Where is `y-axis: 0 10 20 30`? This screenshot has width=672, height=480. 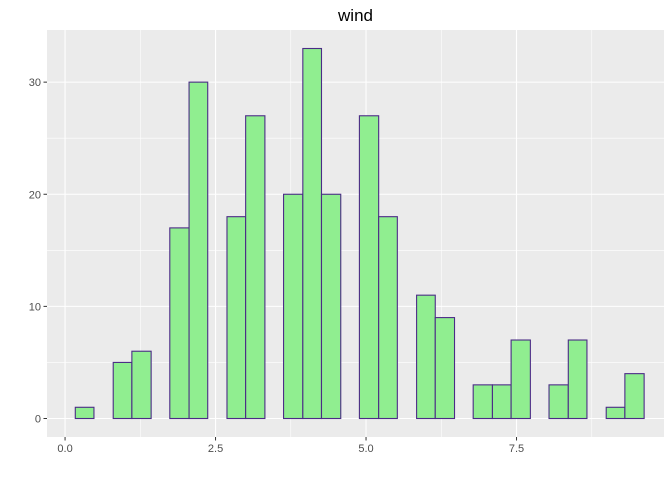 y-axis: 0 10 20 30 is located at coordinates (38, 251).